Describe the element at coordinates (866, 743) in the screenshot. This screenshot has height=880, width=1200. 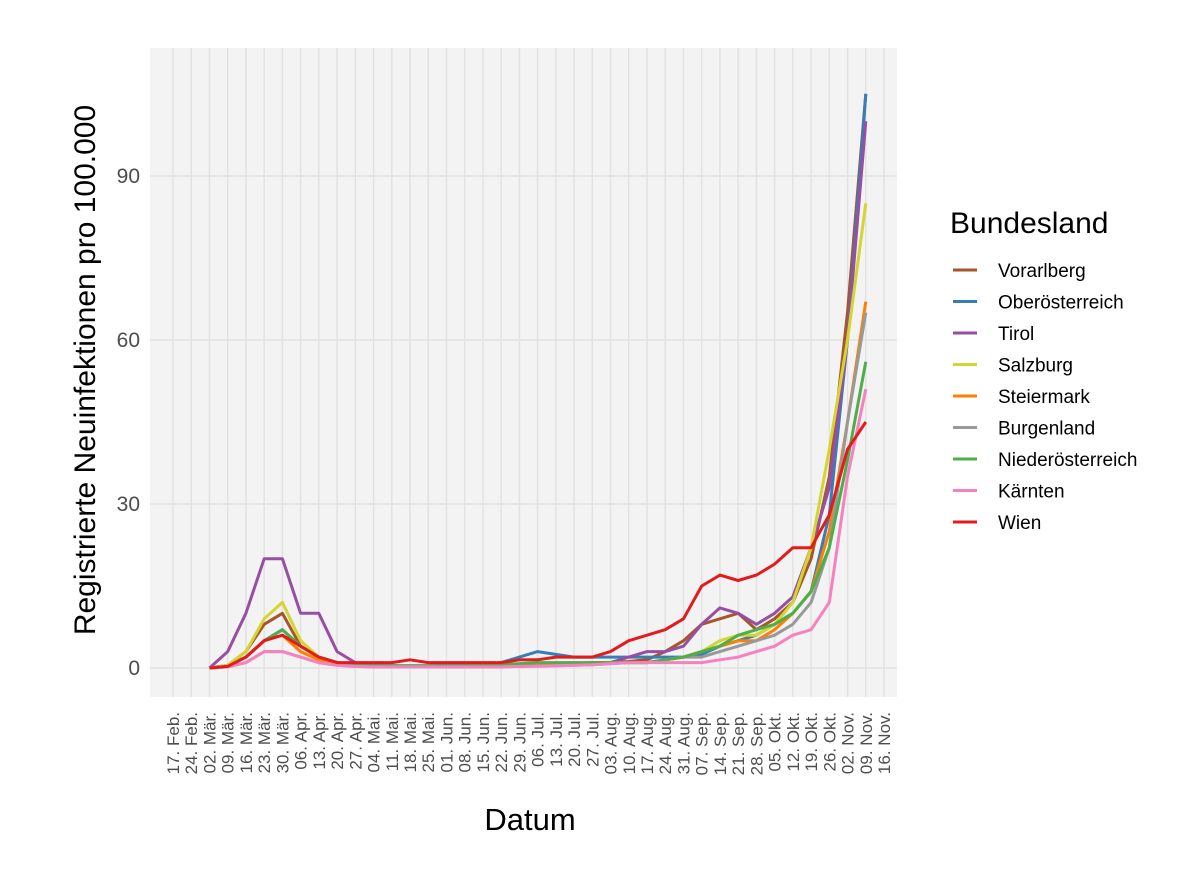
I see `x-tick-label: 09. Nov.` at that location.